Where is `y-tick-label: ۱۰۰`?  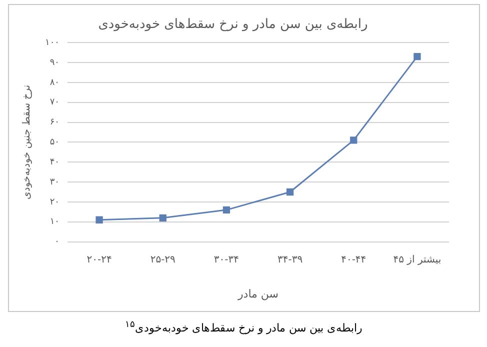 y-tick-label: ۱۰۰ is located at coordinates (52, 43).